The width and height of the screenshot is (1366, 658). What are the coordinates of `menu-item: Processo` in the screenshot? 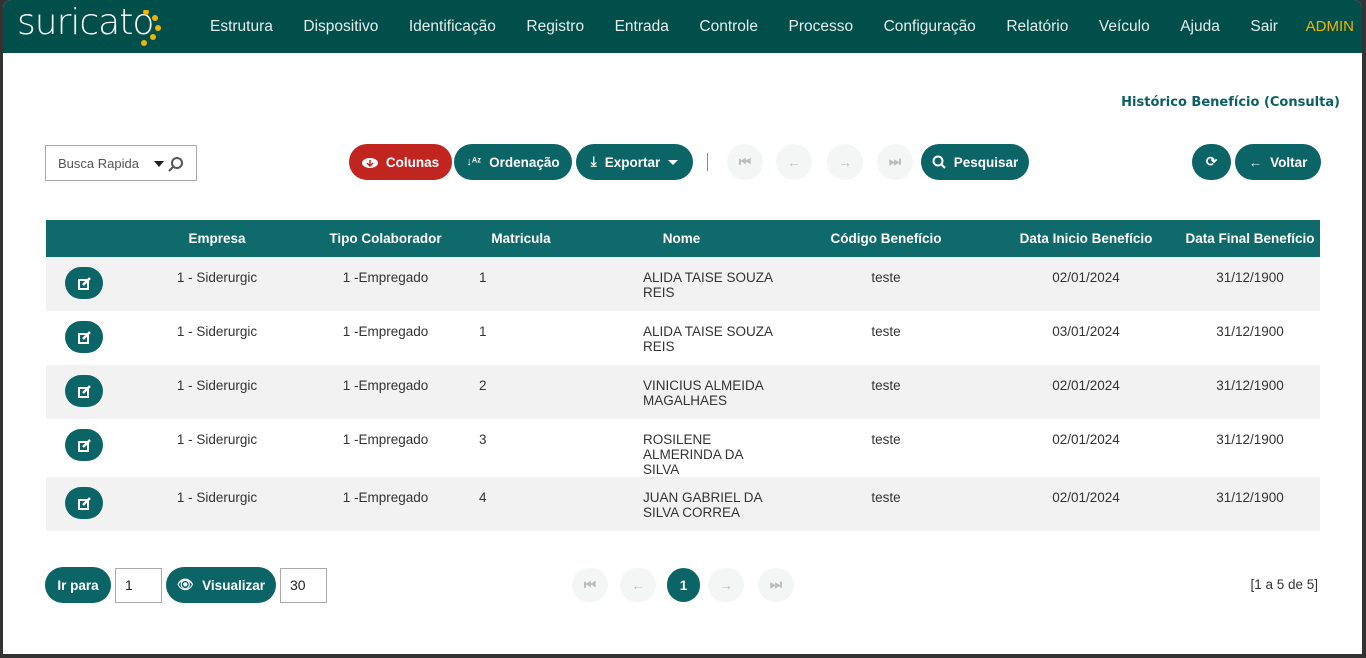 It's located at (821, 26).